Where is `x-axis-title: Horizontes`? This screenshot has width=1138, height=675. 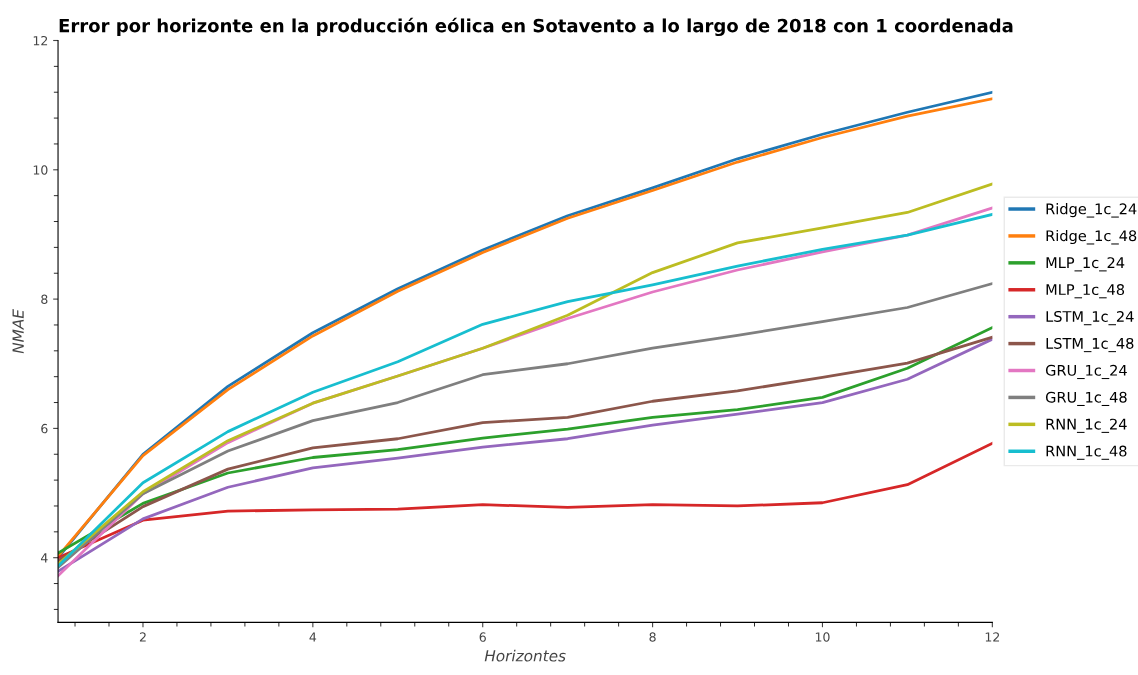 x-axis-title: Horizontes is located at coordinates (525, 655).